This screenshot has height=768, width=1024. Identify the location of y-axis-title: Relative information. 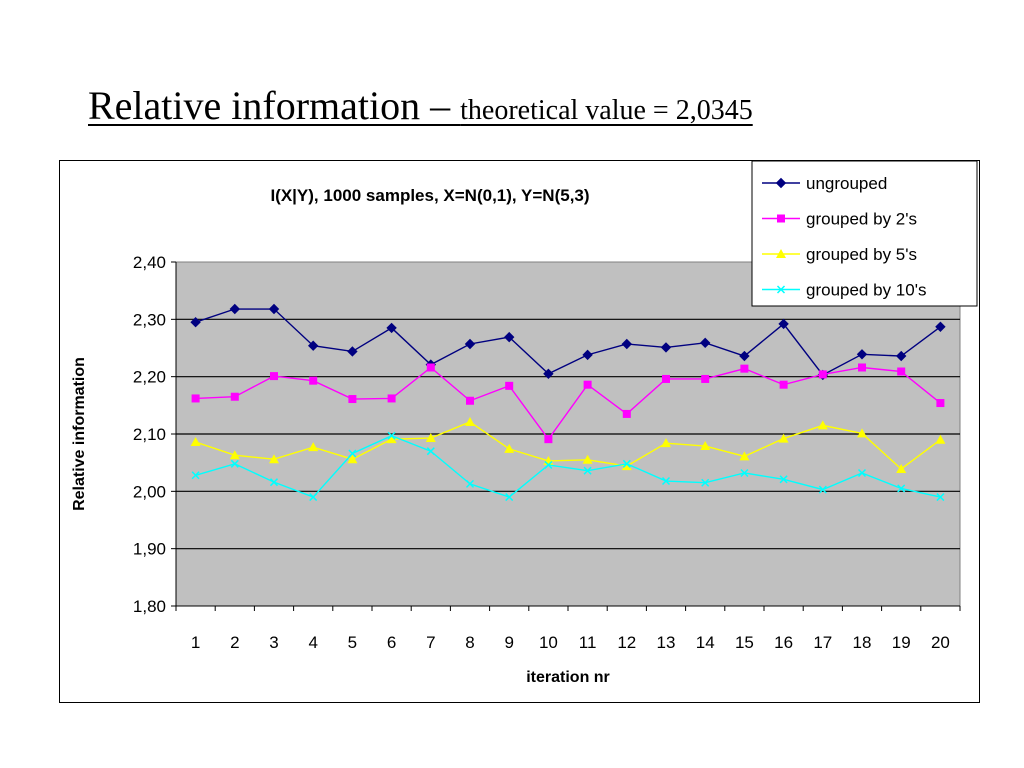
(79, 434).